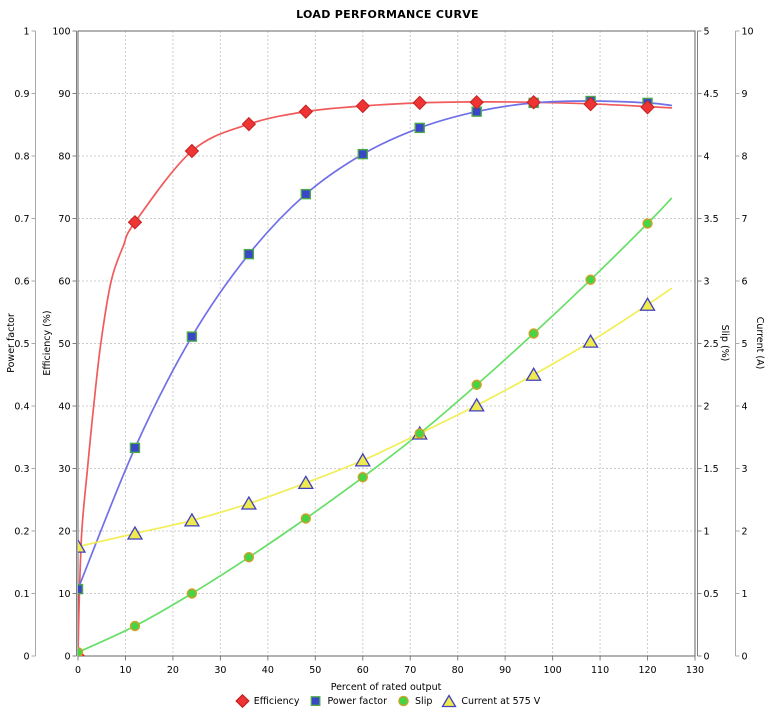  Describe the element at coordinates (26, 657) in the screenshot. I see `tick-label-power_factor: 0` at that location.